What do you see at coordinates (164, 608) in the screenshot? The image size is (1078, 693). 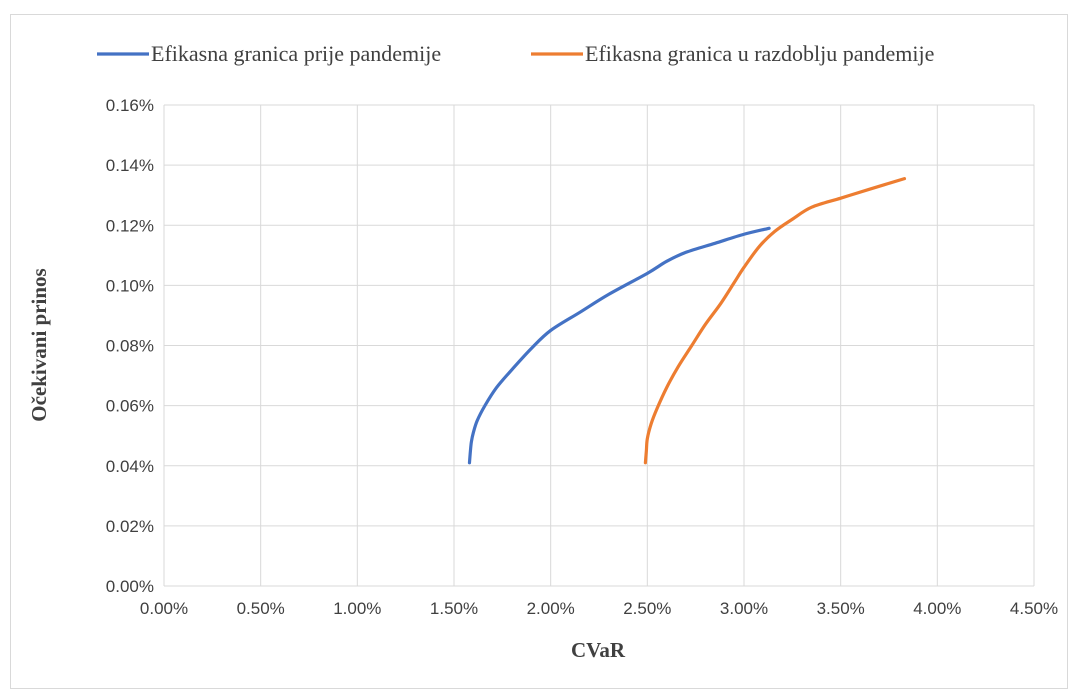 I see `x-tick-label: 0.00%` at bounding box center [164, 608].